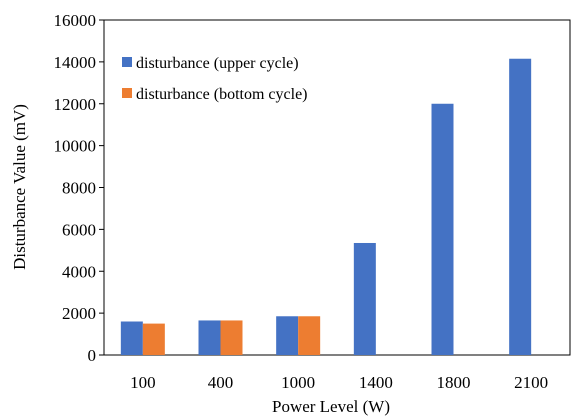 The image size is (575, 419). What do you see at coordinates (75, 146) in the screenshot?
I see `y-tick-label: 10000` at bounding box center [75, 146].